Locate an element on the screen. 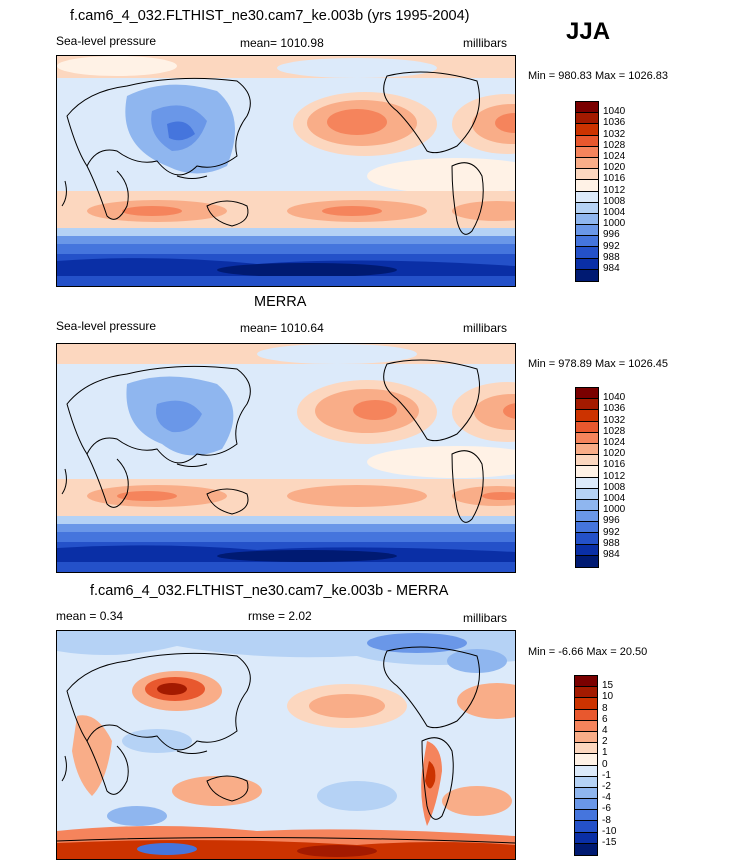  colorbar-tick-label: -15 is located at coordinates (609, 842).